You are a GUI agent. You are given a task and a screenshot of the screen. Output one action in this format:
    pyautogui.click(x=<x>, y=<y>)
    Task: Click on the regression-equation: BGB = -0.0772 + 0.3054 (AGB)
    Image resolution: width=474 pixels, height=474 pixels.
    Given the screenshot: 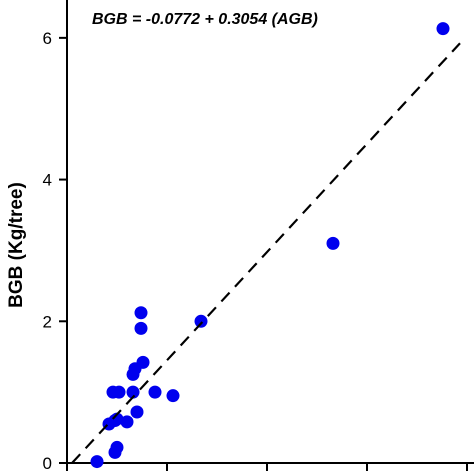 What is the action you would take?
    pyautogui.click(x=205, y=19)
    